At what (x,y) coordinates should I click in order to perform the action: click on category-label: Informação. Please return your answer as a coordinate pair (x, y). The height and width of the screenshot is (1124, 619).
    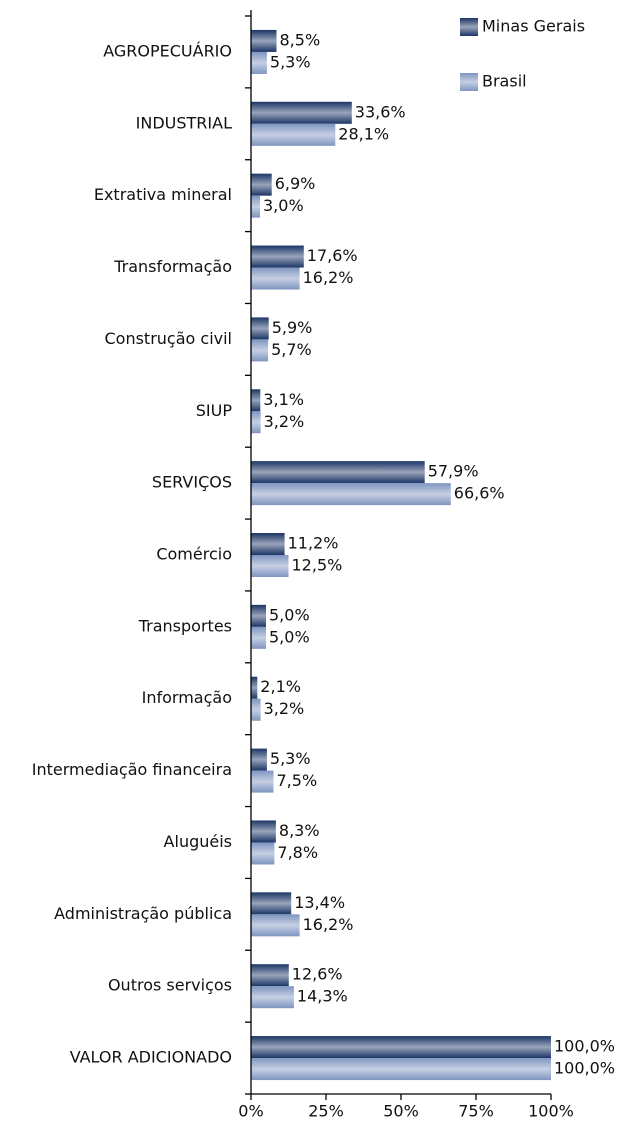
    Looking at the image, I should click on (187, 697).